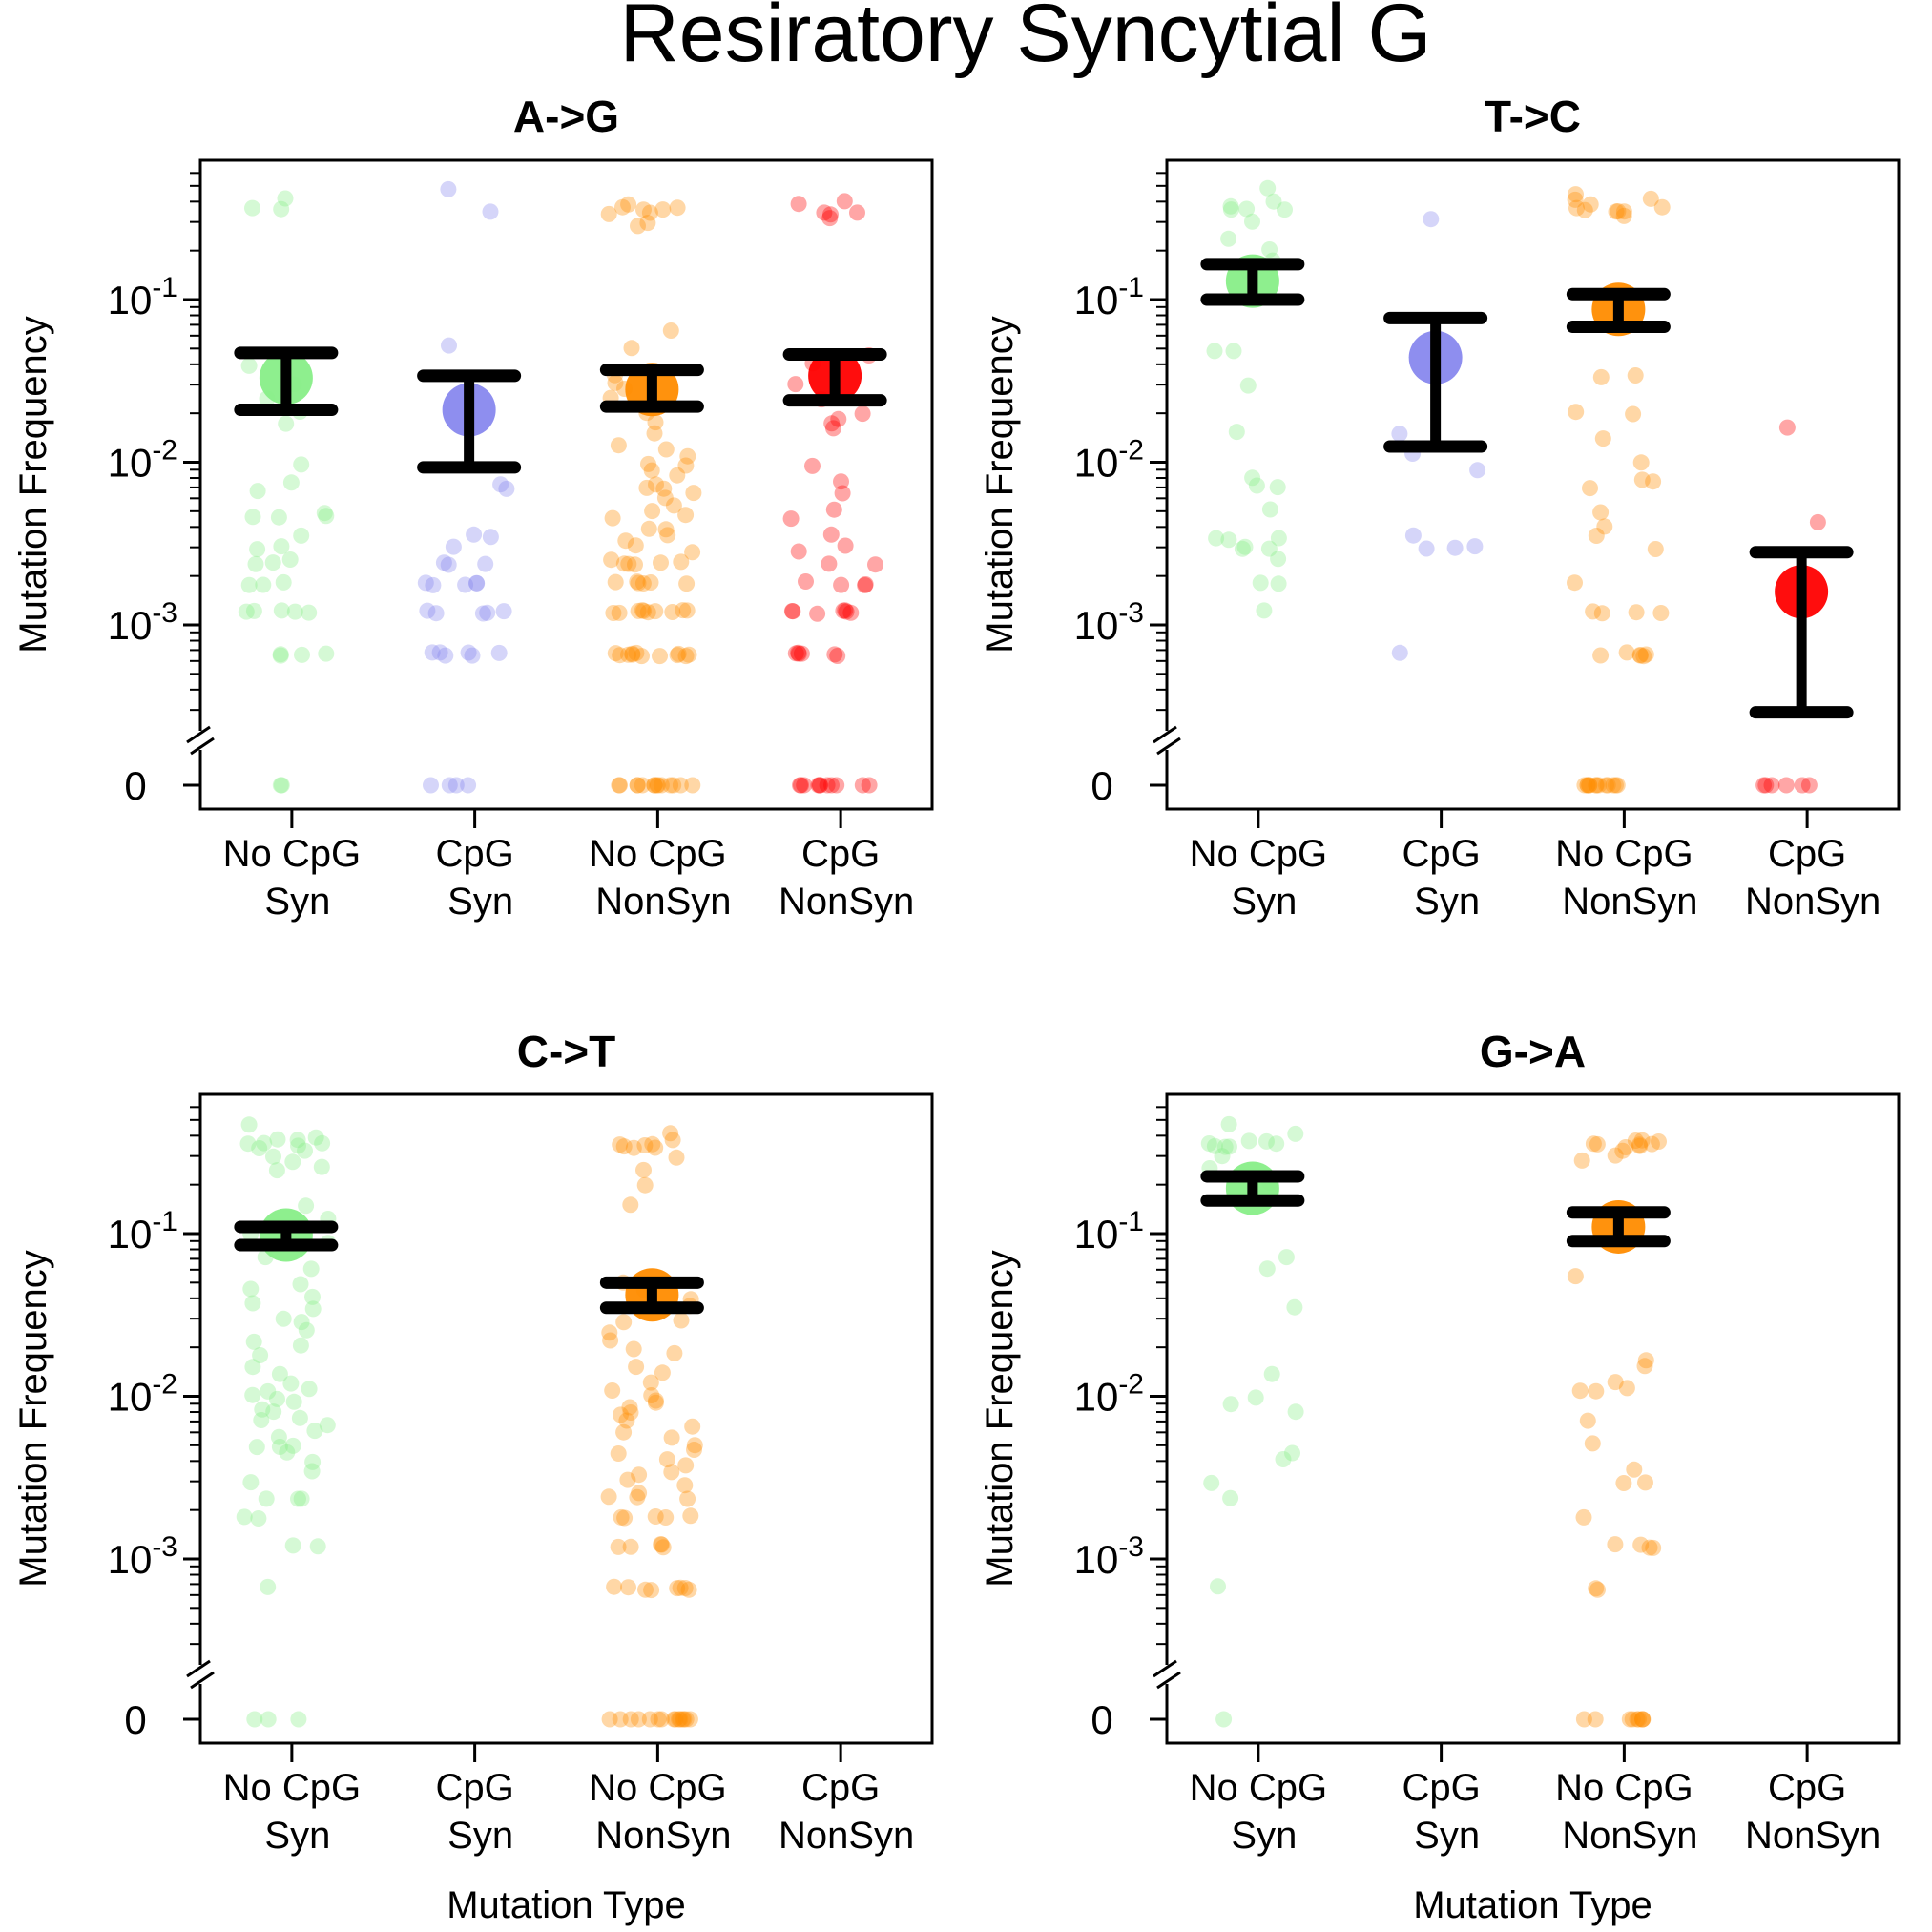 Image resolution: width=1932 pixels, height=1932 pixels. What do you see at coordinates (566, 484) in the screenshot?
I see `plot-frame` at bounding box center [566, 484].